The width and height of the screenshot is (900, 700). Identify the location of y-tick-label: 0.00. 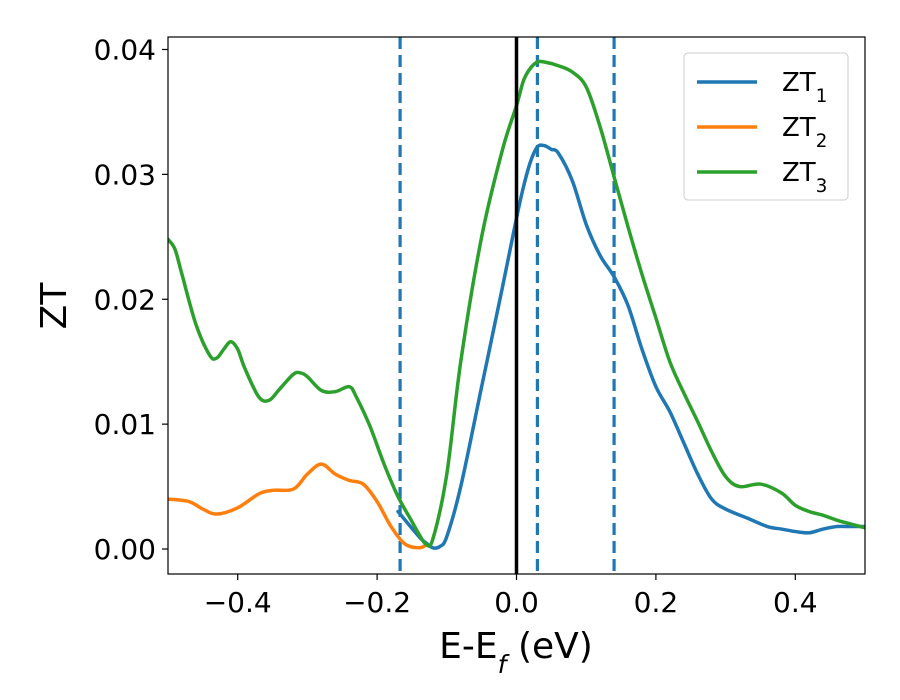
(125, 549).